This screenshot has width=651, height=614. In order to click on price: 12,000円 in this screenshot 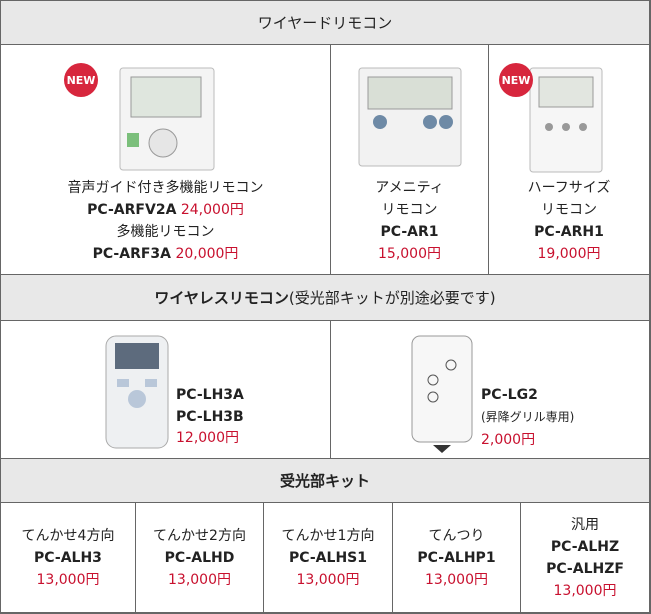, I will do `click(207, 438)`.